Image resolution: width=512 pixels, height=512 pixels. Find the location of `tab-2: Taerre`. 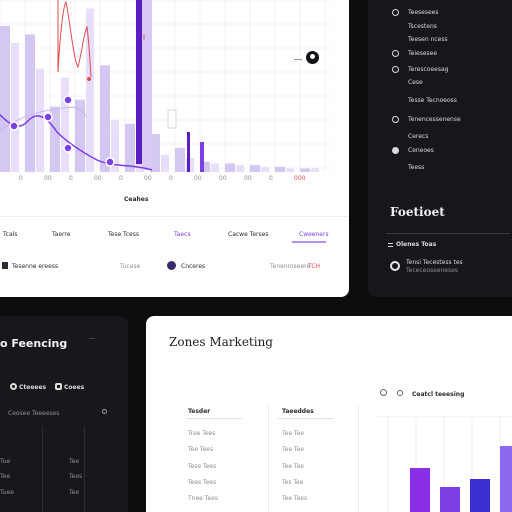

tab-2: Taerre is located at coordinates (61, 234).